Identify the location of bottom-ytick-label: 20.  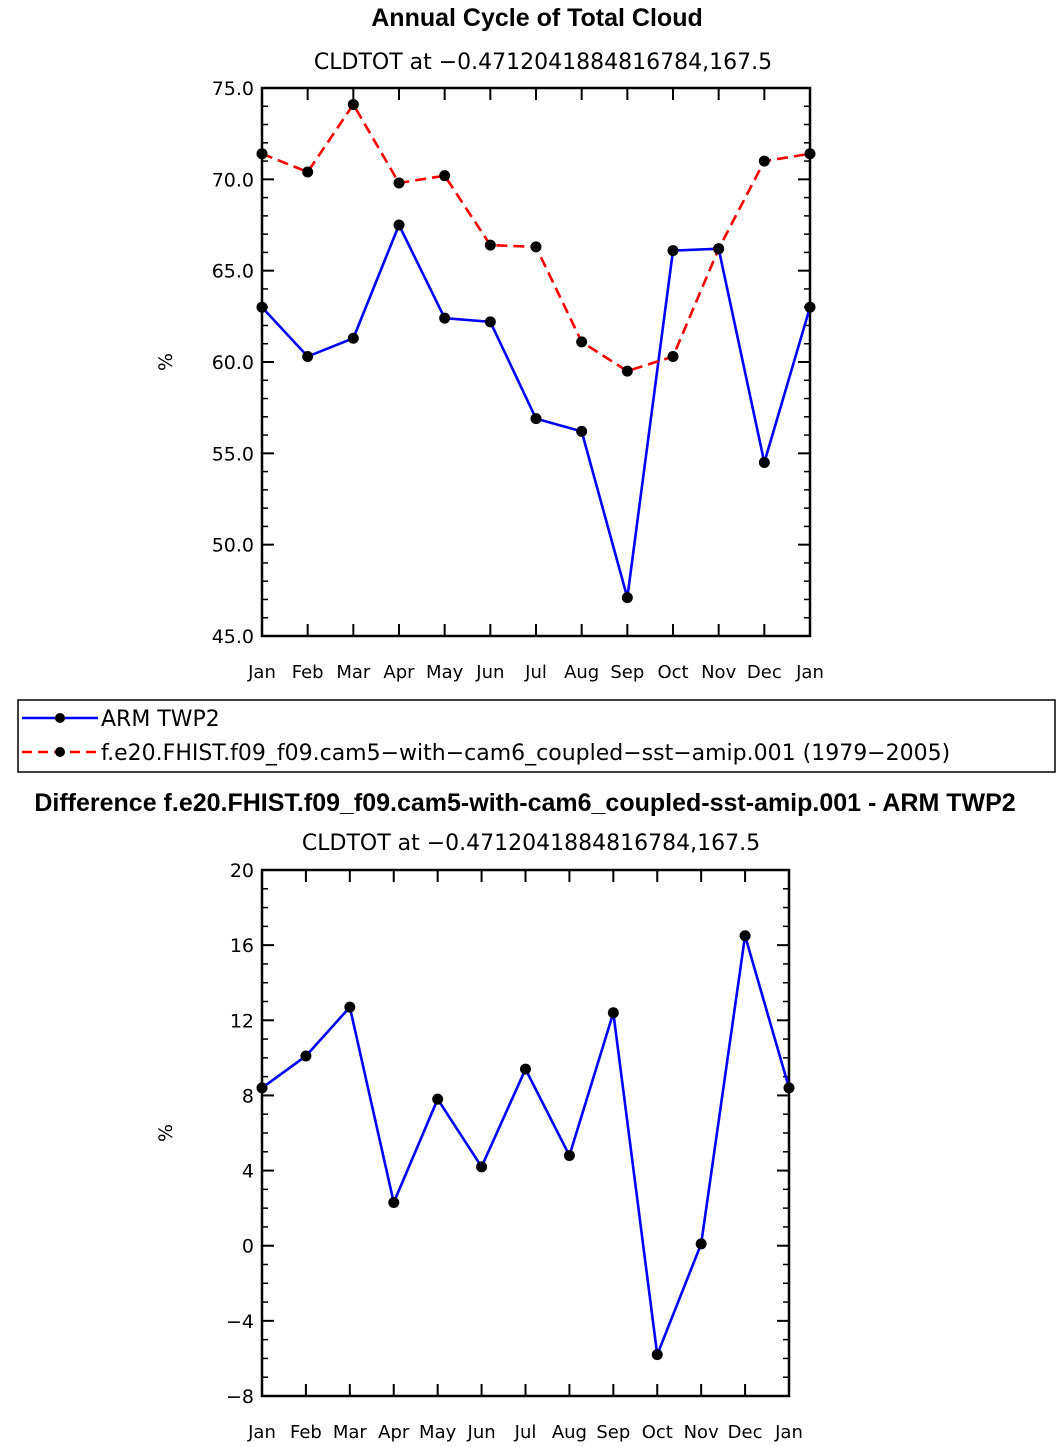
(242, 871).